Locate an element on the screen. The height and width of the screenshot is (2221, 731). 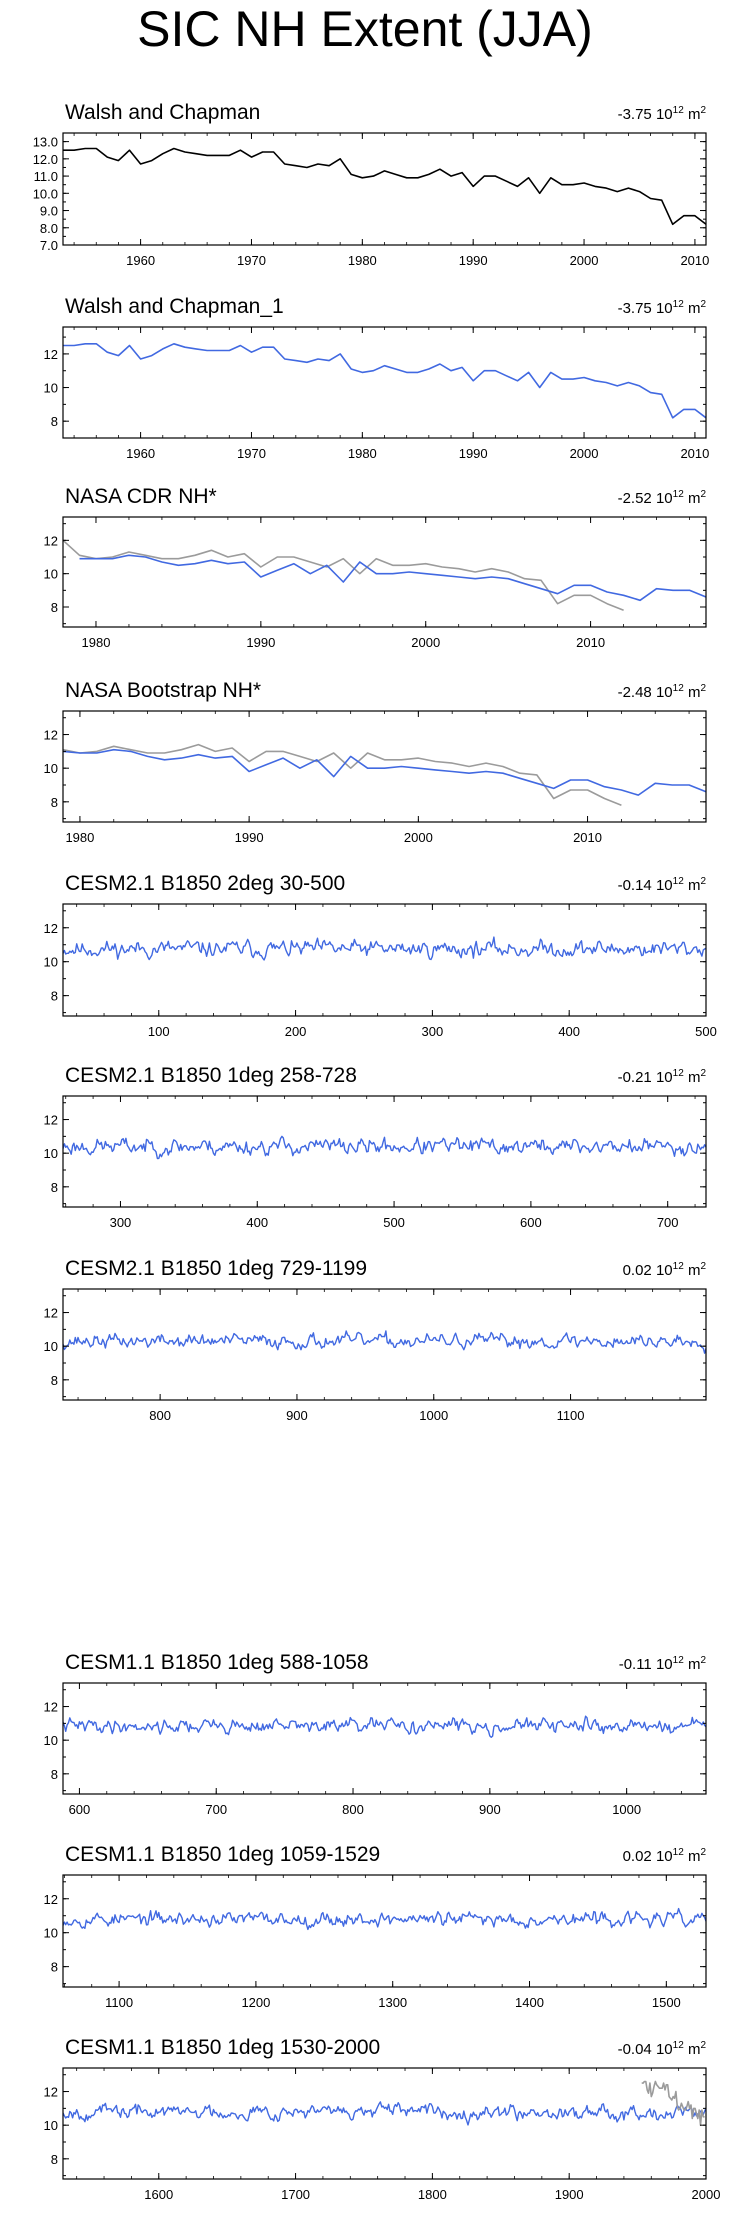
trend-value: -0.21 is located at coordinates (635, 1077).